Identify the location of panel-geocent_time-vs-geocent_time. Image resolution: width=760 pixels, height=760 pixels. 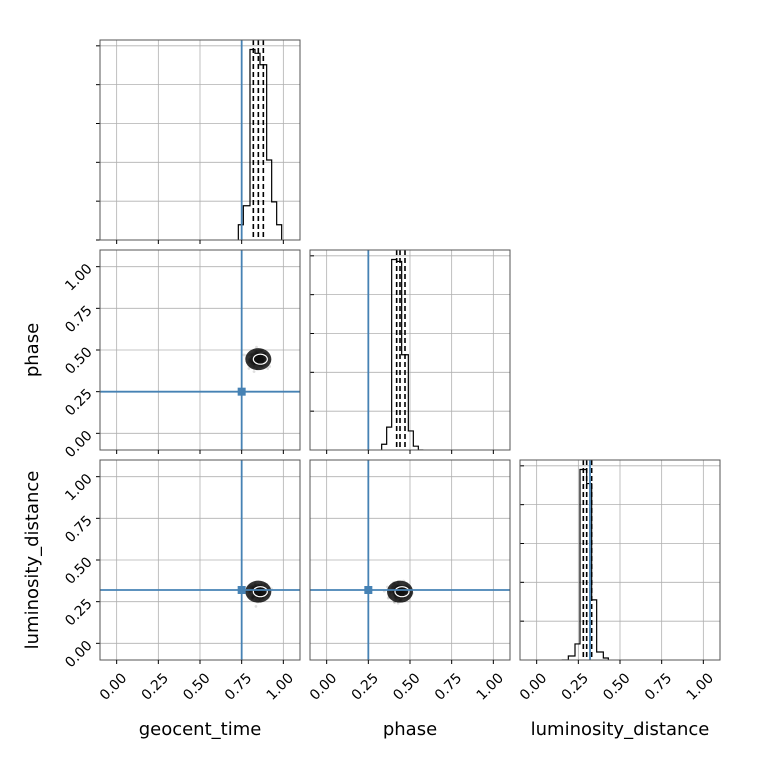
(198, 141).